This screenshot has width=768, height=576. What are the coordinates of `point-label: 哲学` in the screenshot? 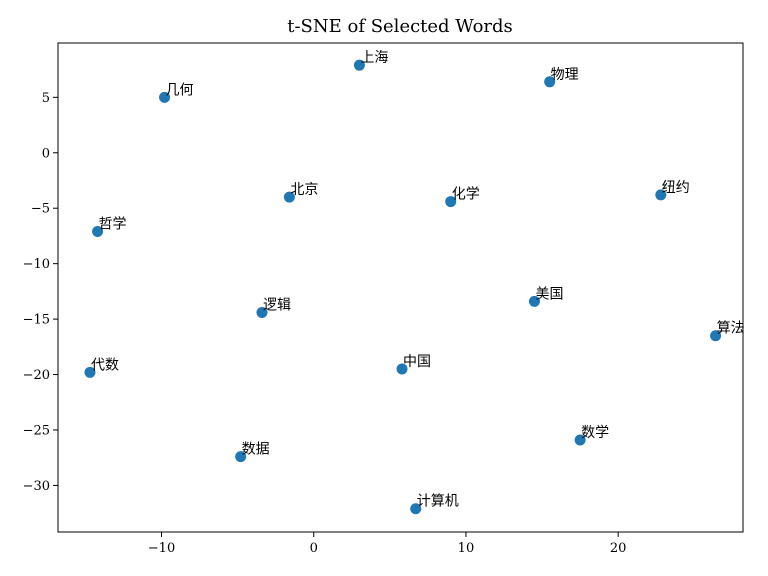 It's located at (113, 225).